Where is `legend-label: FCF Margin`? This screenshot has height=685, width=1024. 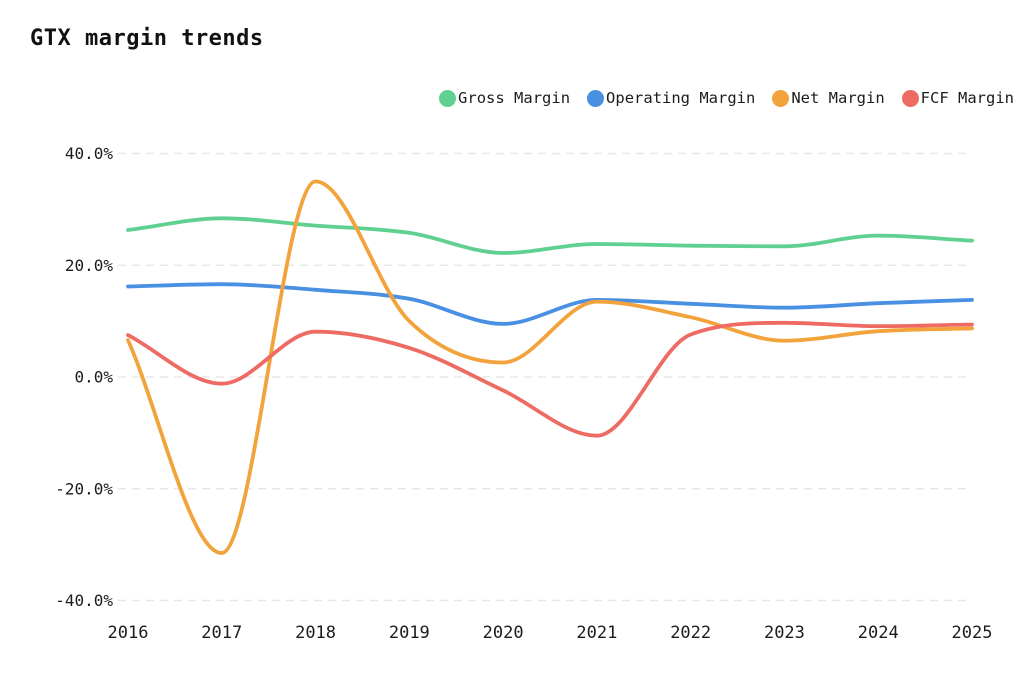 legend-label: FCF Margin is located at coordinates (967, 98).